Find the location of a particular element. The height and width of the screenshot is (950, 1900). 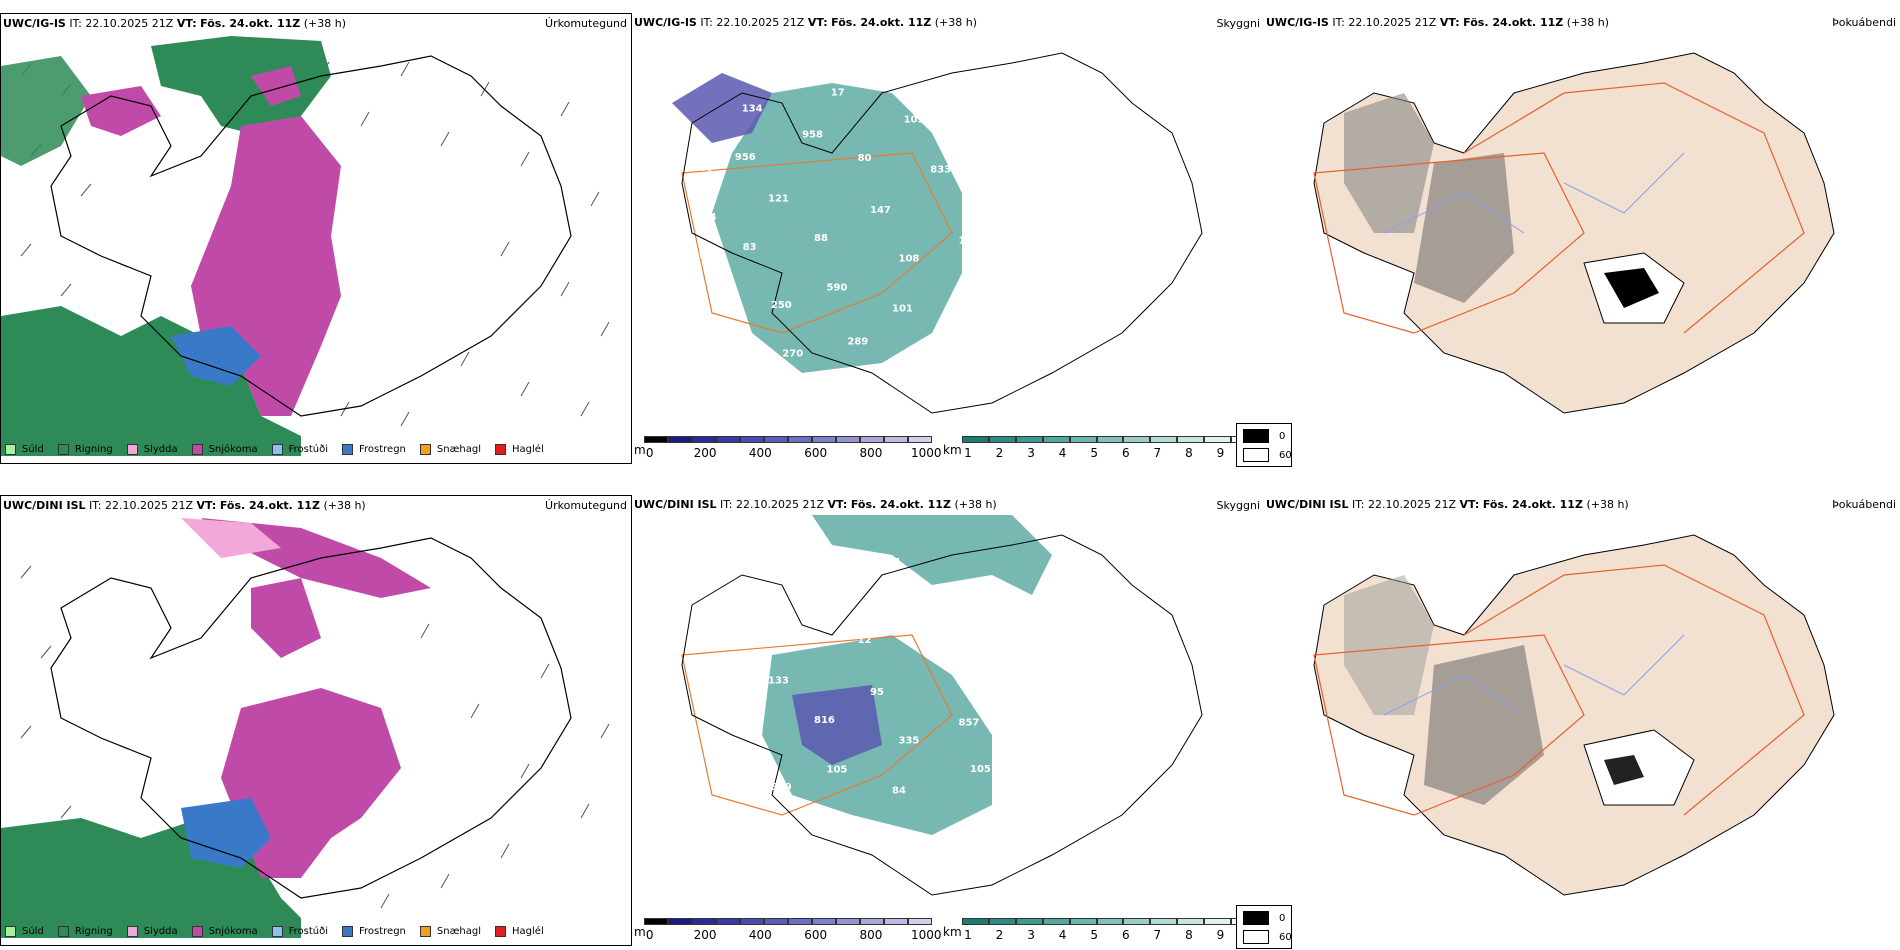

rain-area is located at coordinates (151, 381).